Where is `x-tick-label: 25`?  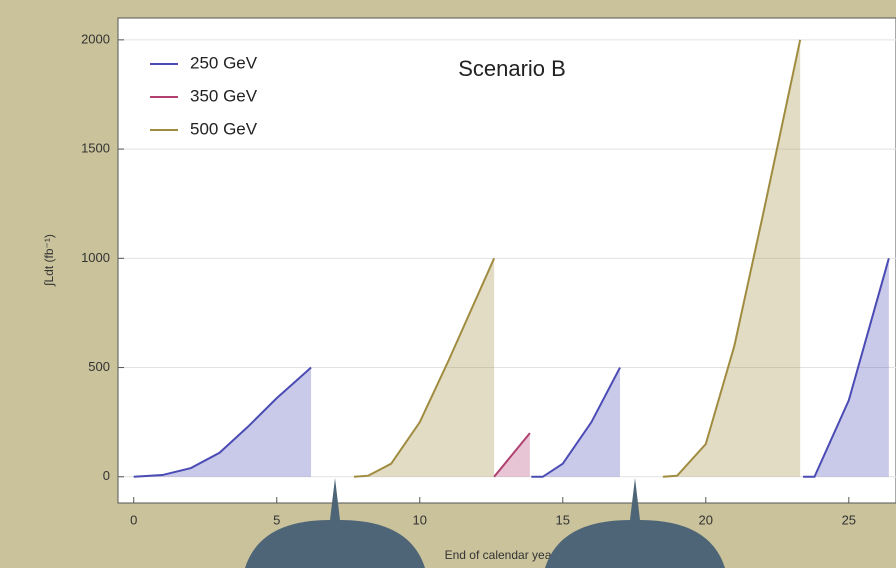 x-tick-label: 25 is located at coordinates (849, 519).